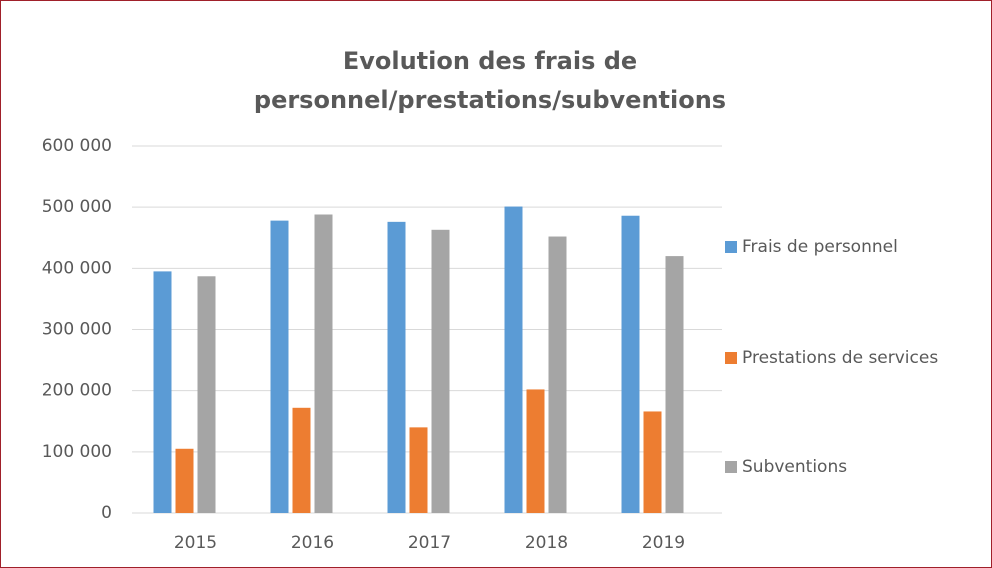 The width and height of the screenshot is (992, 568). What do you see at coordinates (312, 543) in the screenshot?
I see `x-tick-label: 2016` at bounding box center [312, 543].